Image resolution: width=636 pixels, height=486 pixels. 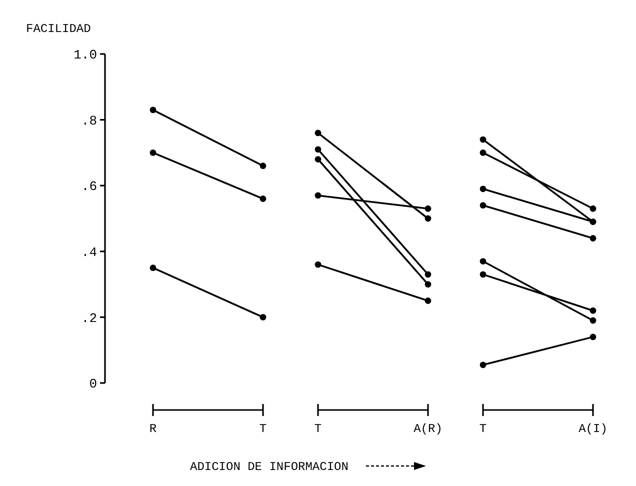 I want to click on y-tick-label: 0, so click(x=93, y=384).